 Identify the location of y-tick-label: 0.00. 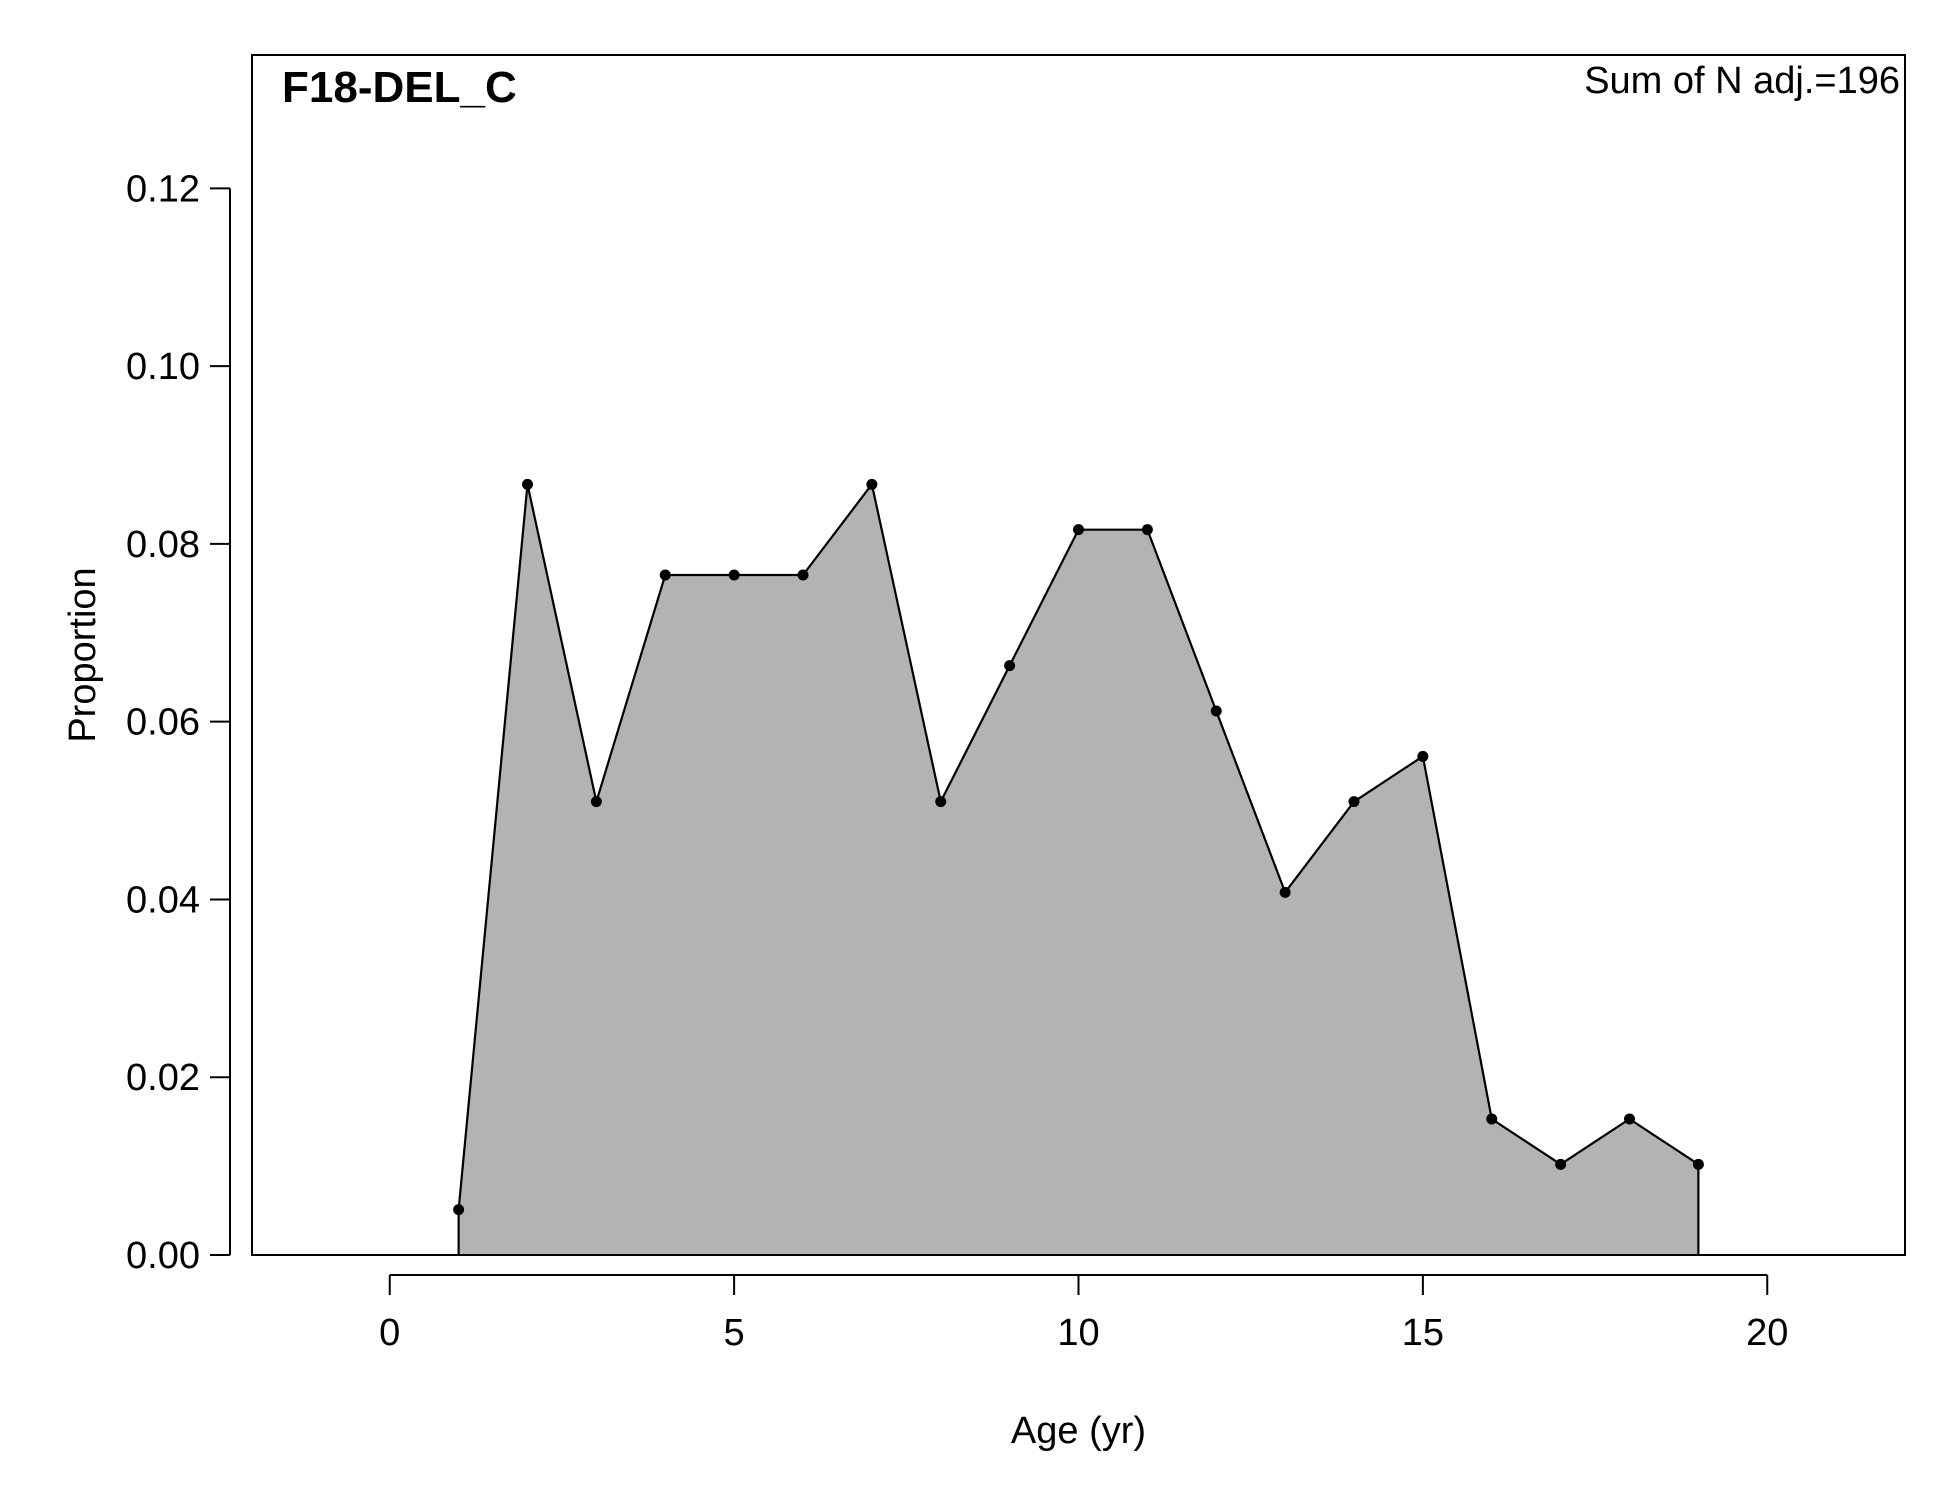
(163, 1256).